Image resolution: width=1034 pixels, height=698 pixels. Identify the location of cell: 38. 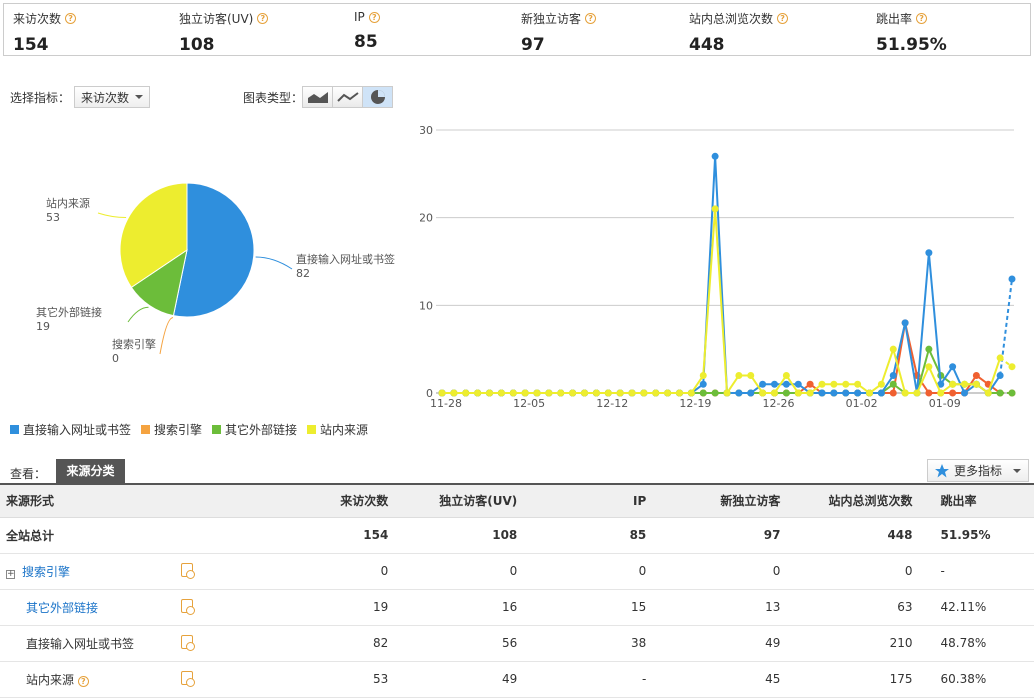
(591, 643).